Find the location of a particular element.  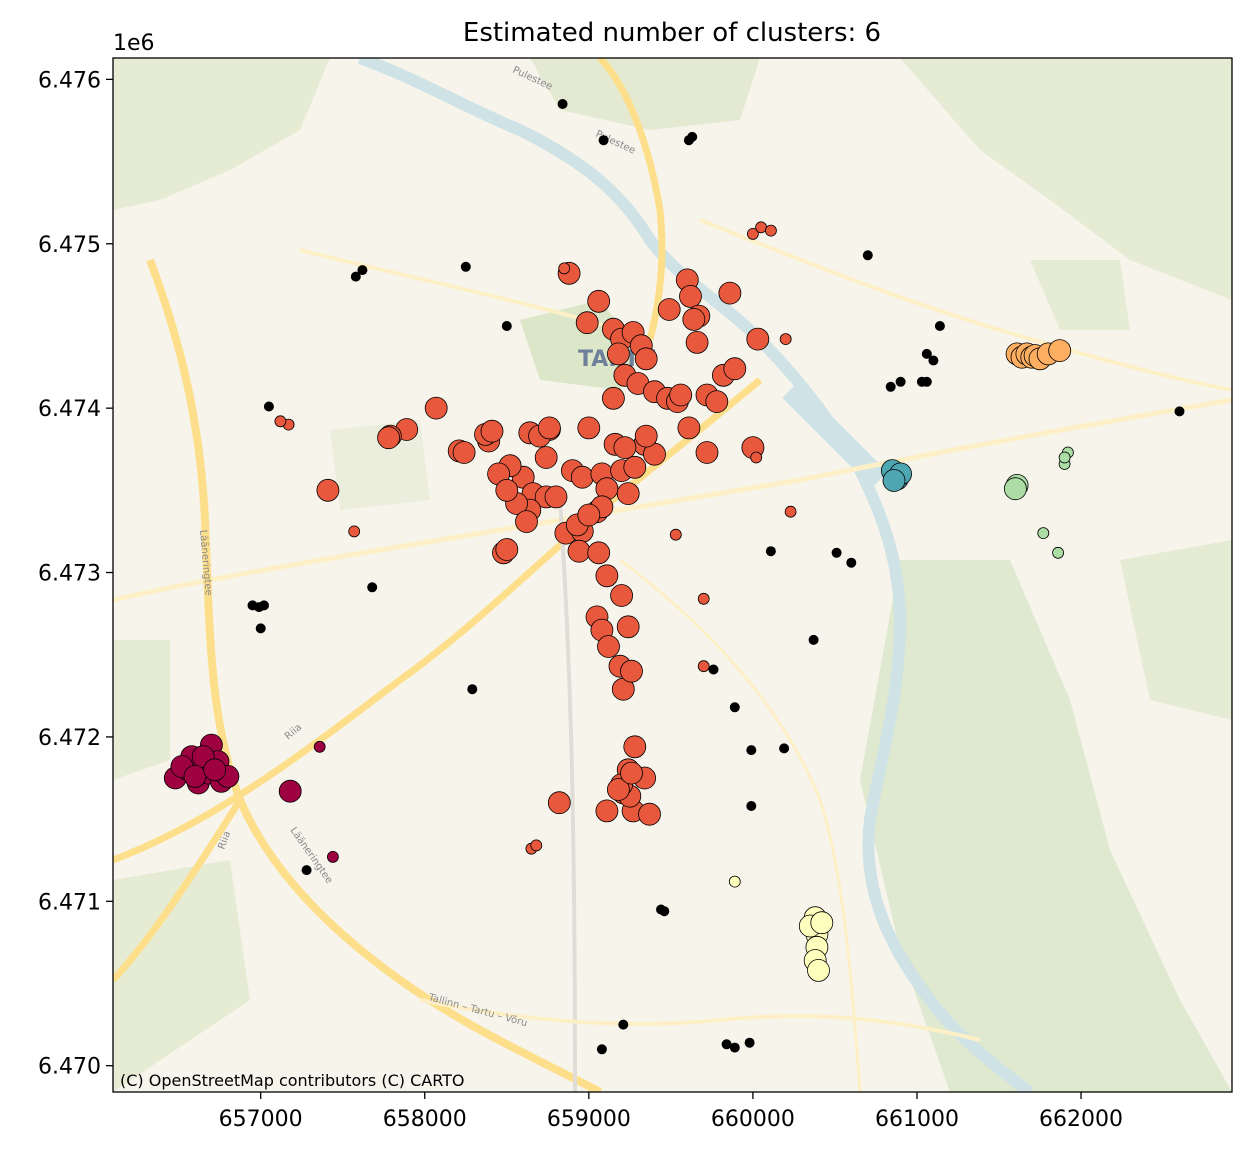

x-tick-label: 659000 is located at coordinates (589, 1119).